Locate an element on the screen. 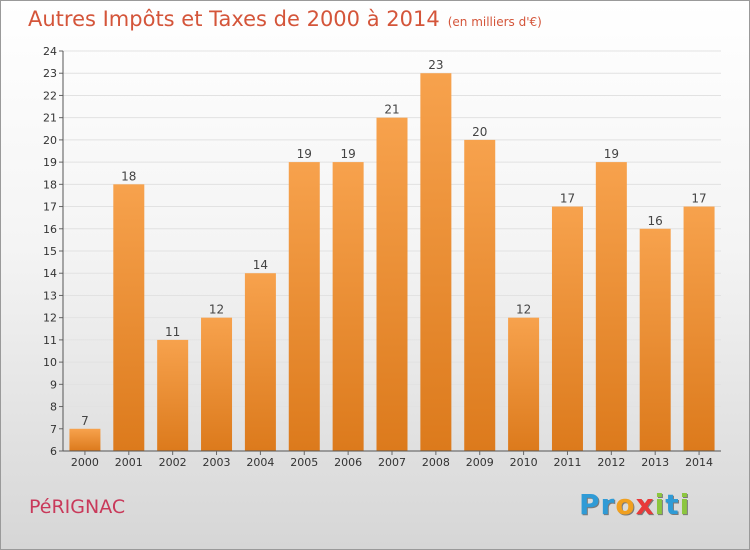 Image resolution: width=750 pixels, height=550 pixels. y-tick-label: 23 is located at coordinates (50, 73).